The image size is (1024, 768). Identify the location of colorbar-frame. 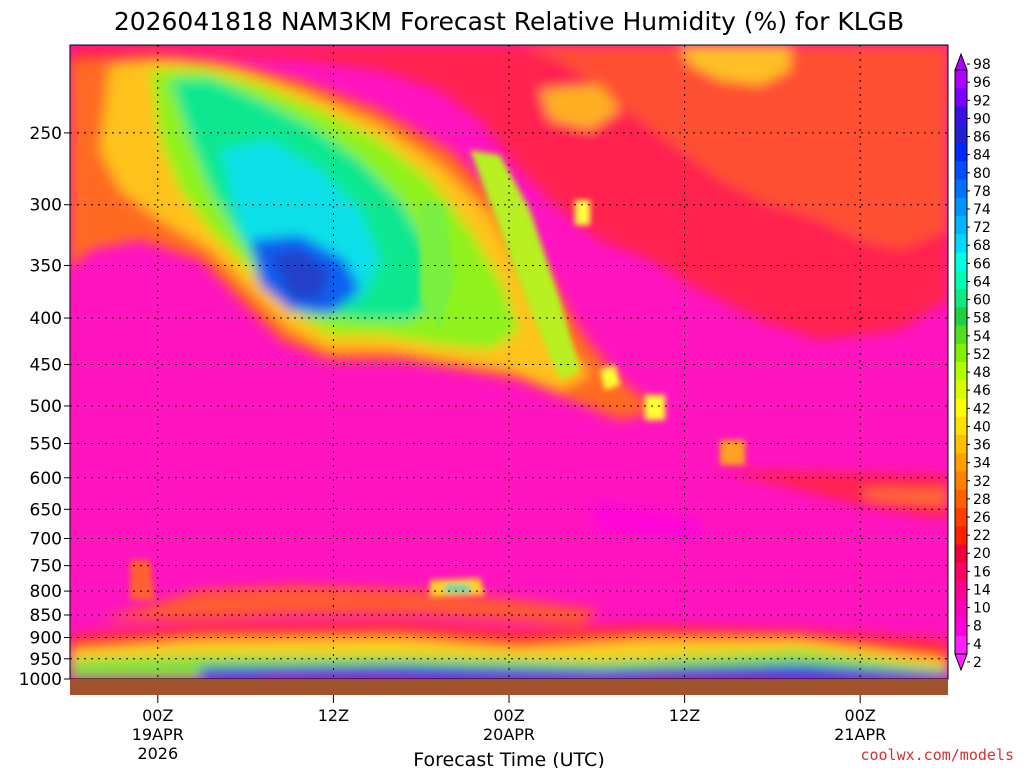
(961, 362).